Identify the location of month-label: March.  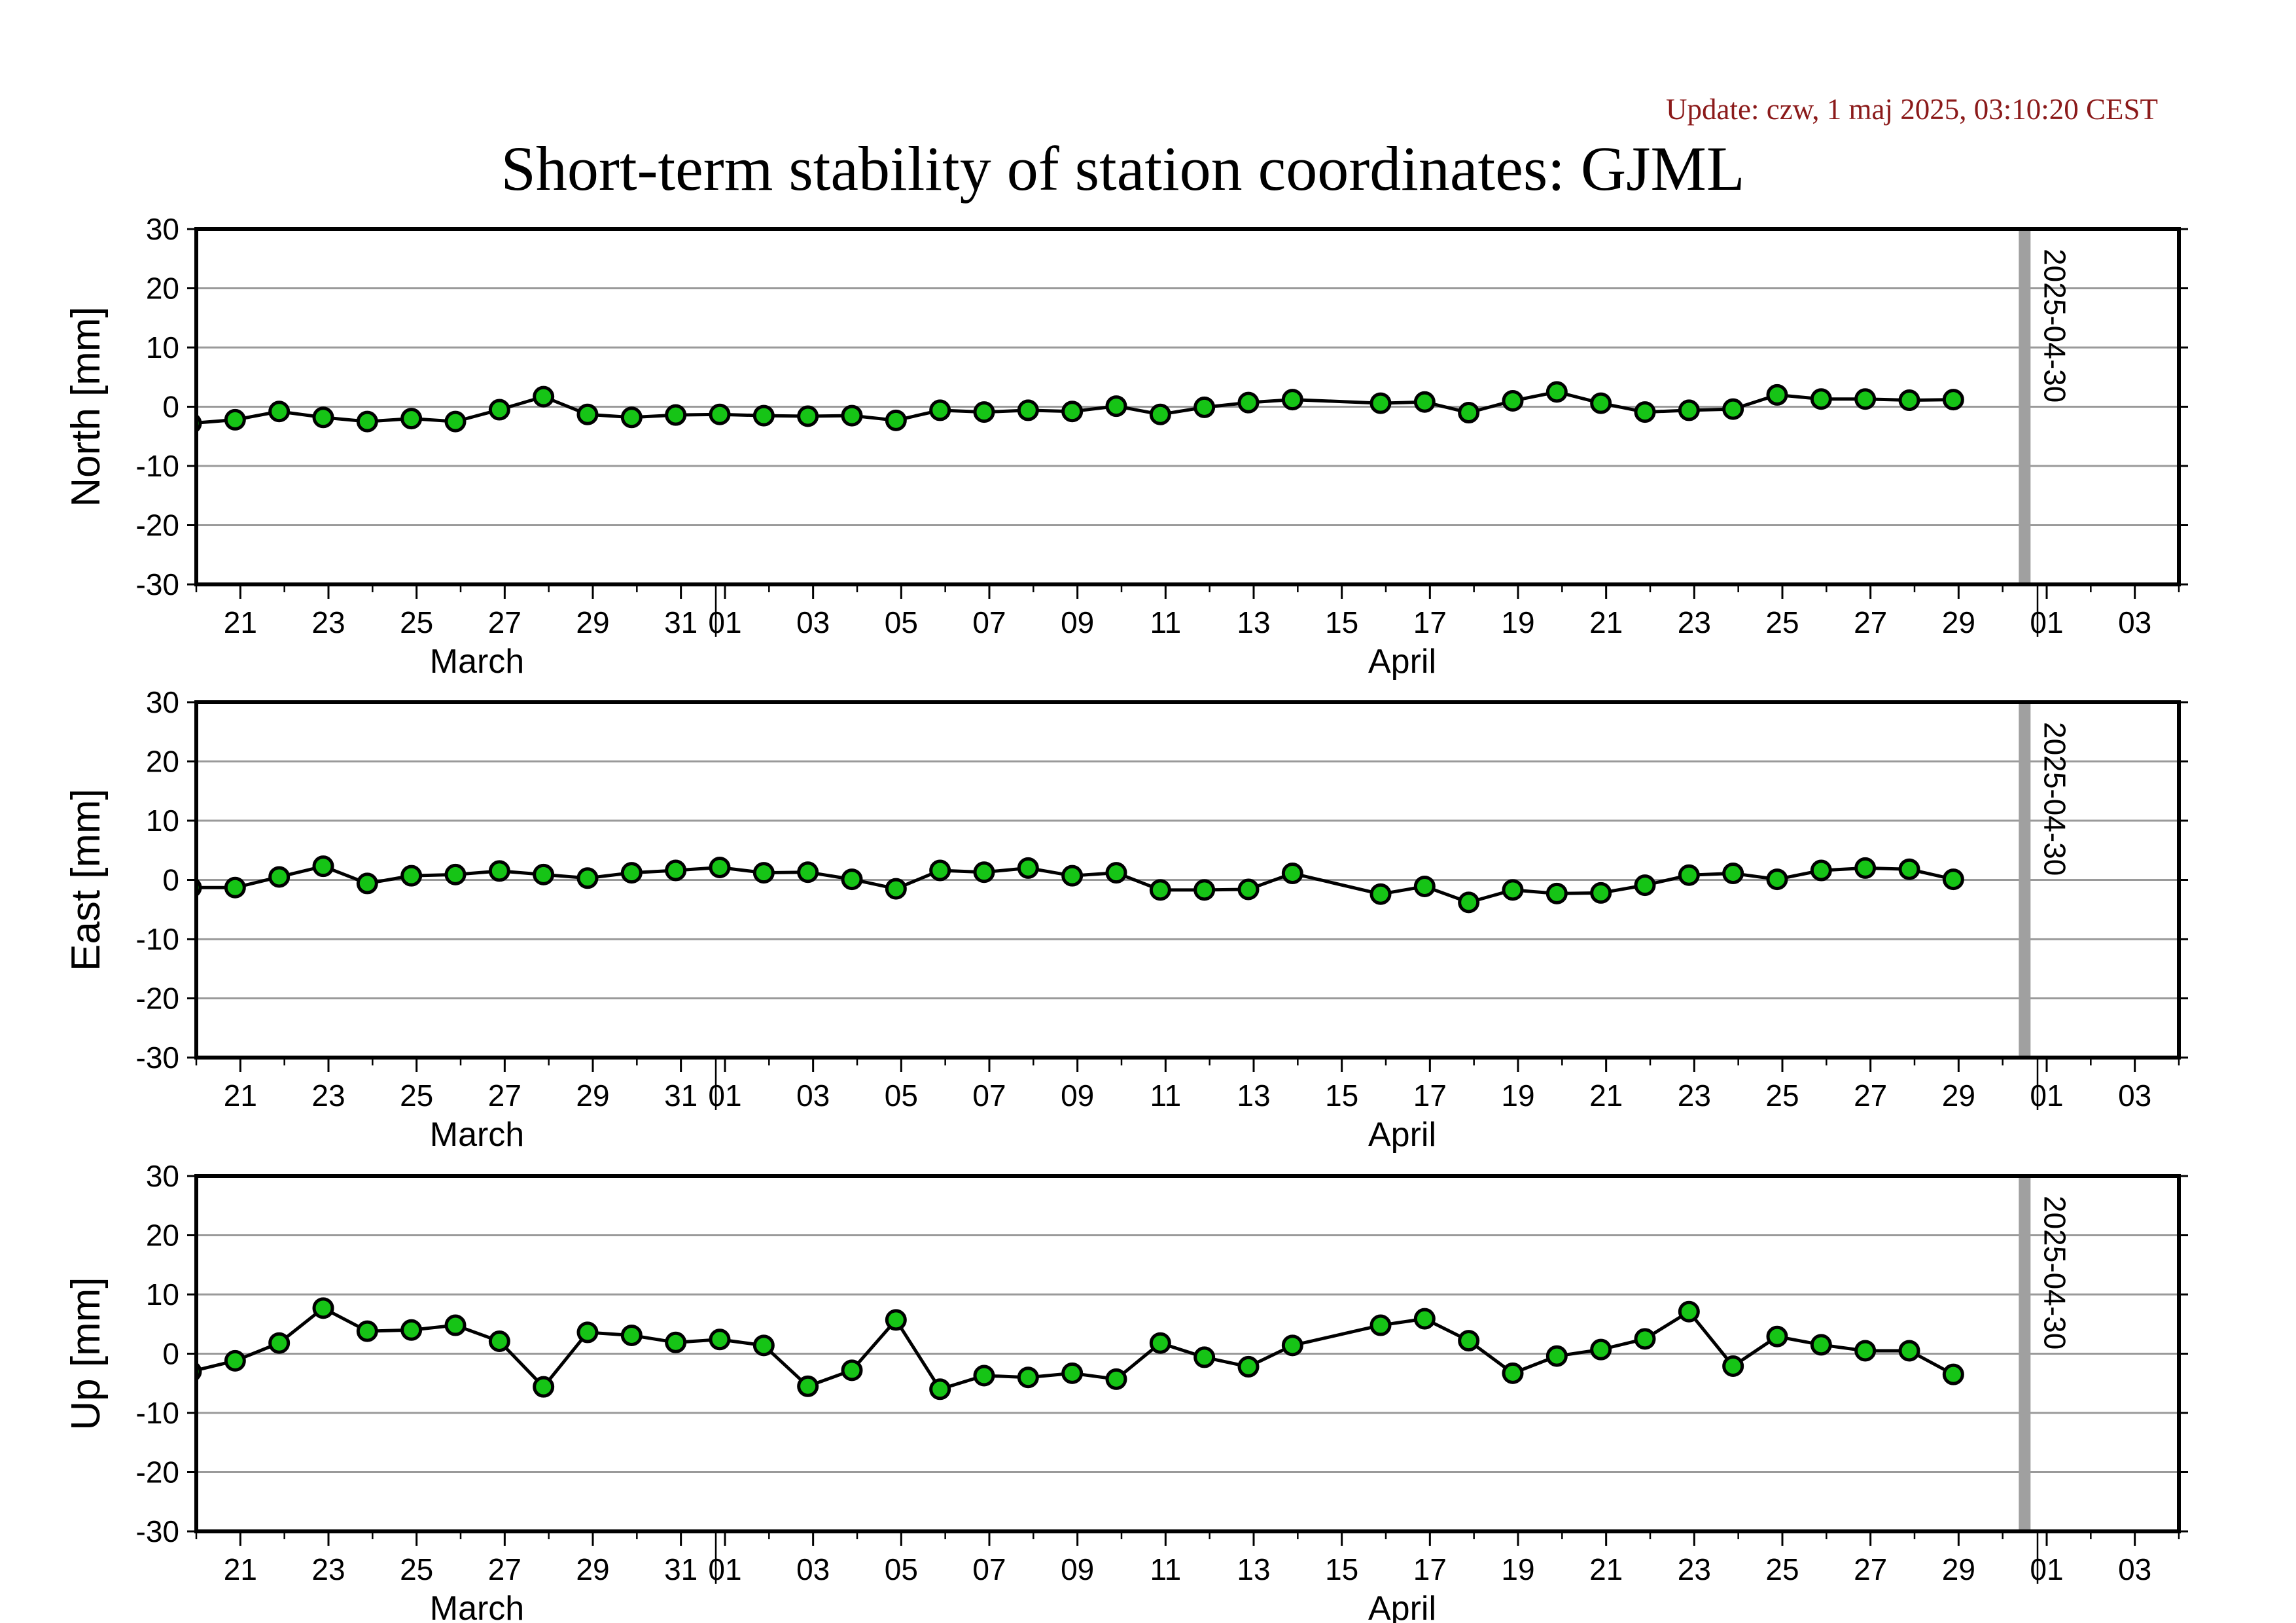
(477, 1607).